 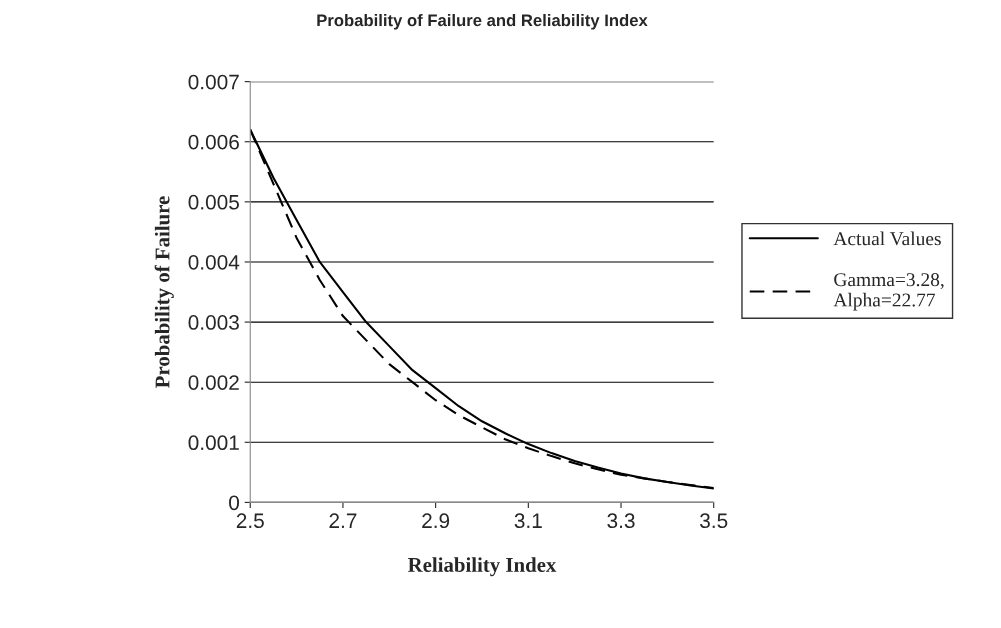 I want to click on x-tick-label: 2.7, so click(x=343, y=520).